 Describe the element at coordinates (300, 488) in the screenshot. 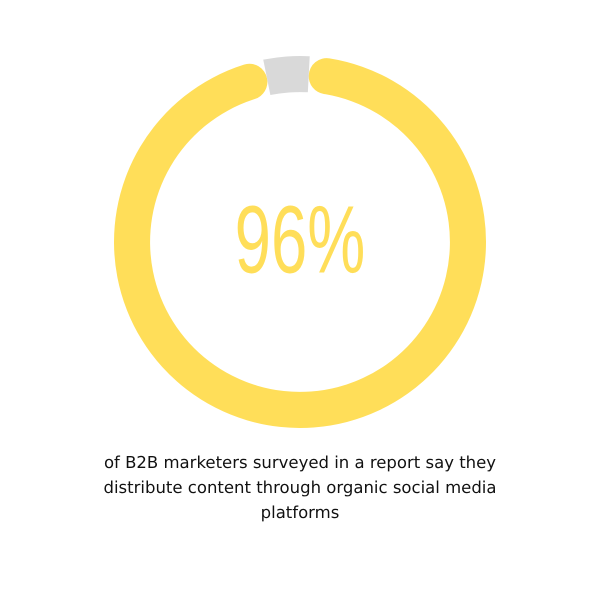

I see `text: of B2B marketers surveyed in a report say they distribute content through organic social media platforms` at that location.